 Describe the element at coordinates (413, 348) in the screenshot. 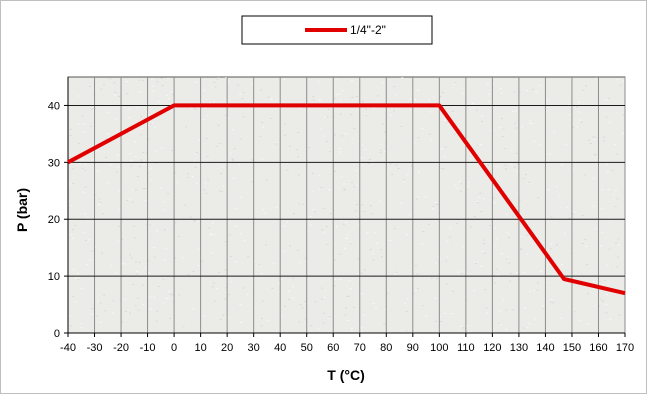

I see `x-tick-label: 90` at that location.